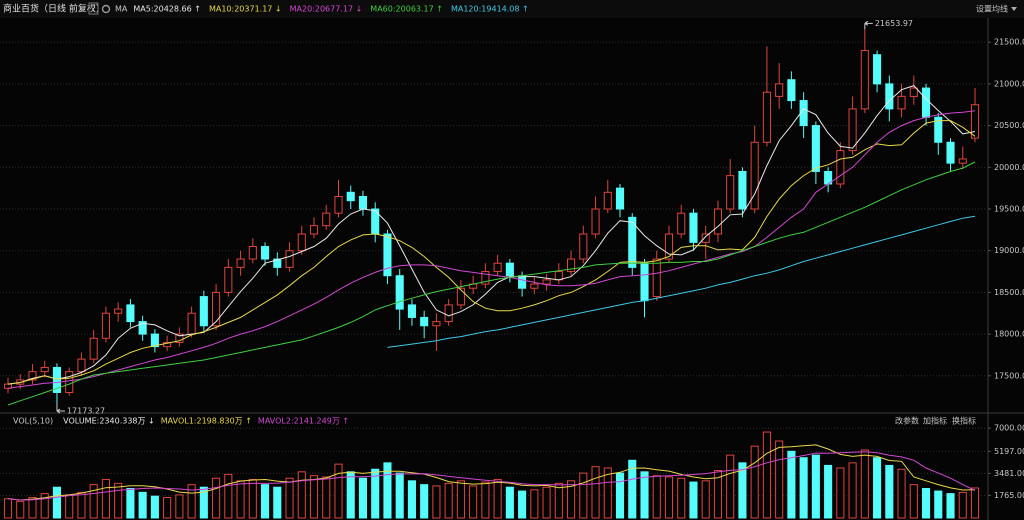 The width and height of the screenshot is (1024, 520). I want to click on y-tick-label: 17500.00, so click(1009, 375).